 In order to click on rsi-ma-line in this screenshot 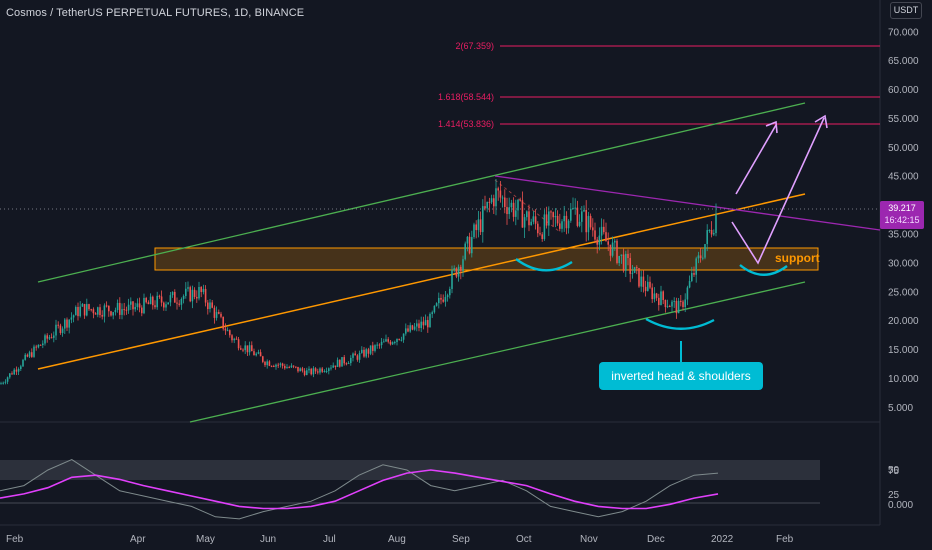, I will do `click(359, 489)`.